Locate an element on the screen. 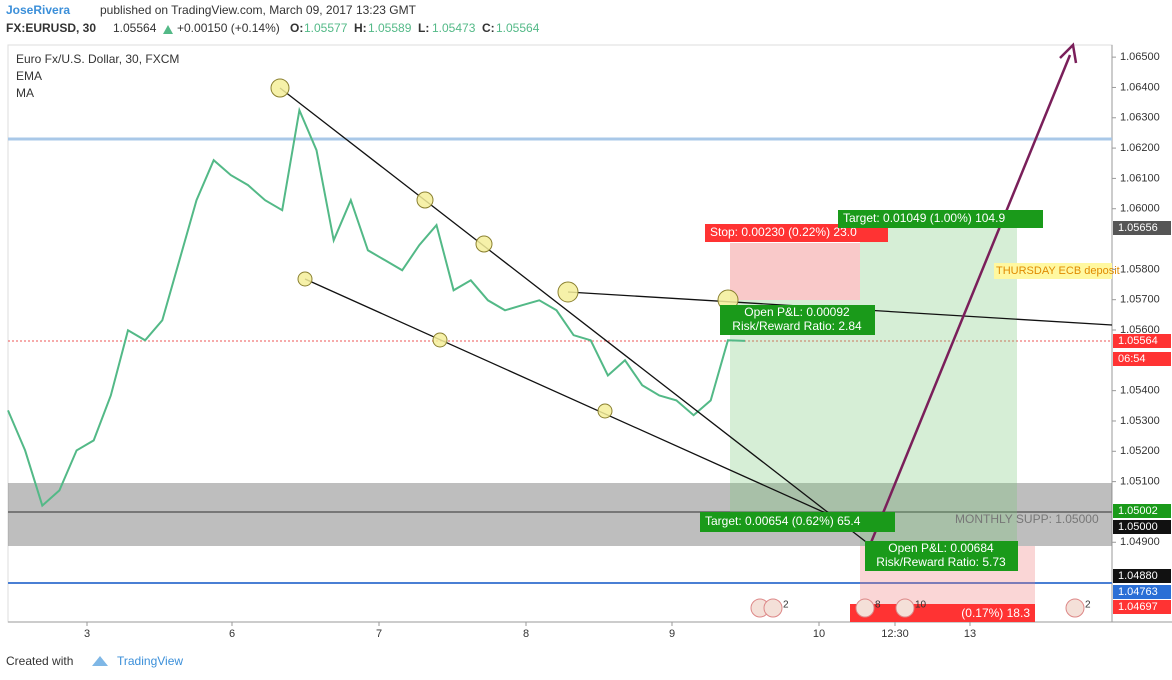  footer-text: Created with is located at coordinates (39, 661).